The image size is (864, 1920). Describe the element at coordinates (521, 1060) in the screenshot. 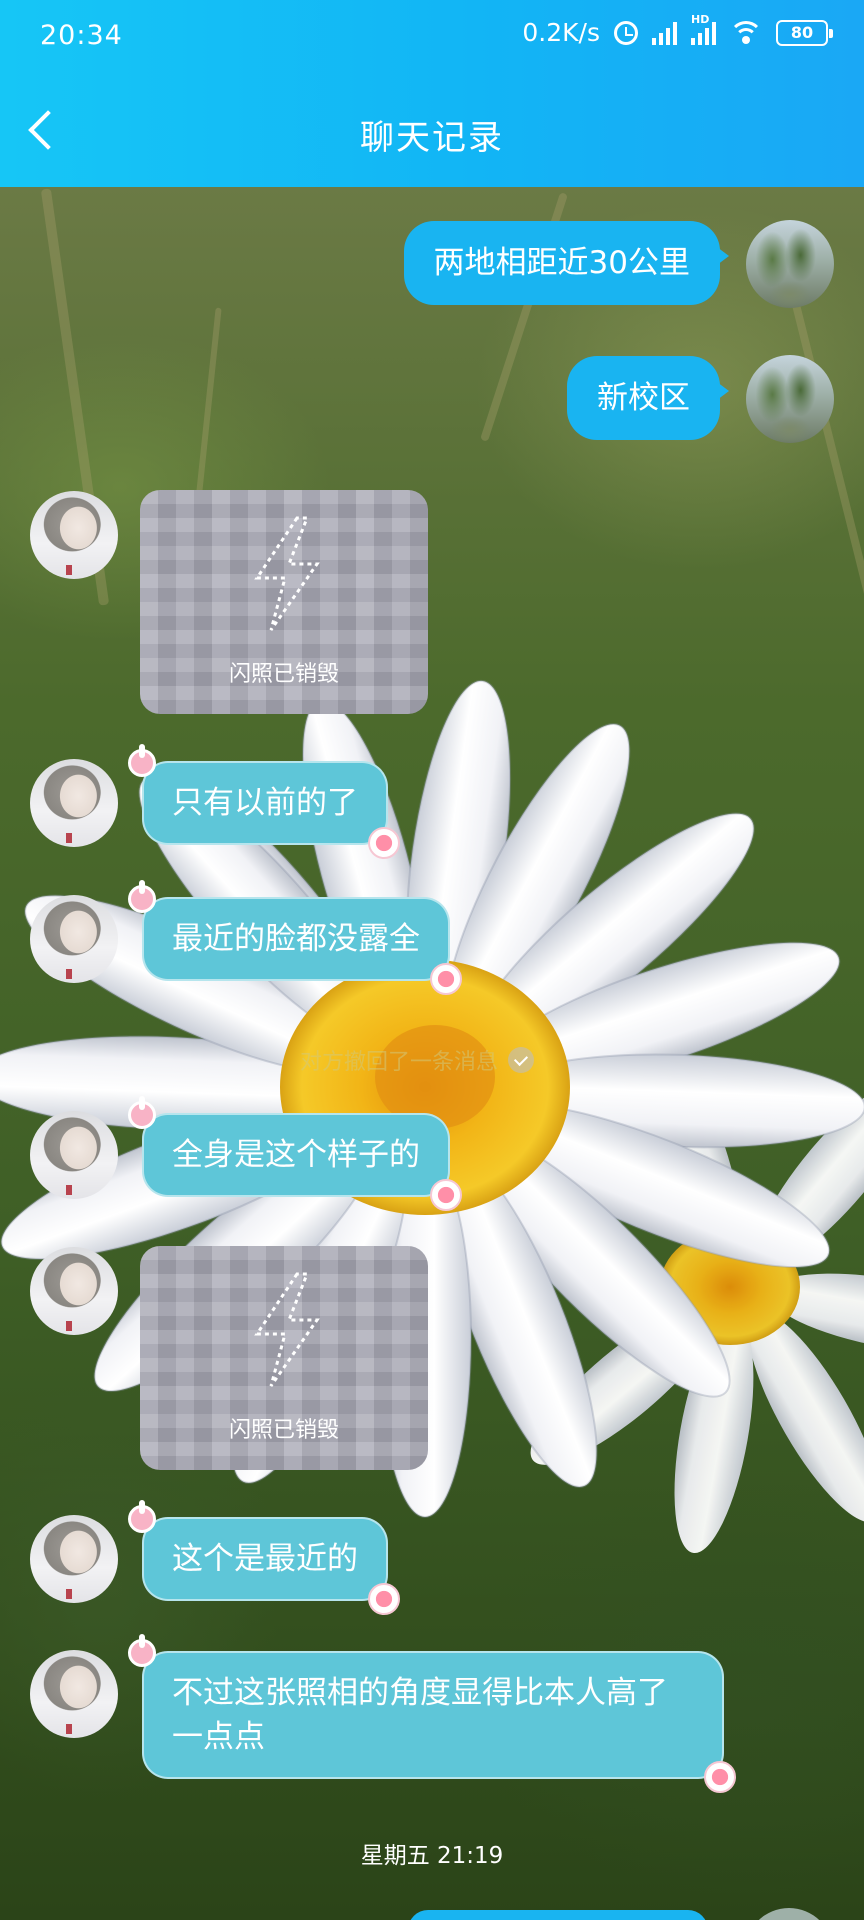

I see `check-icon` at that location.